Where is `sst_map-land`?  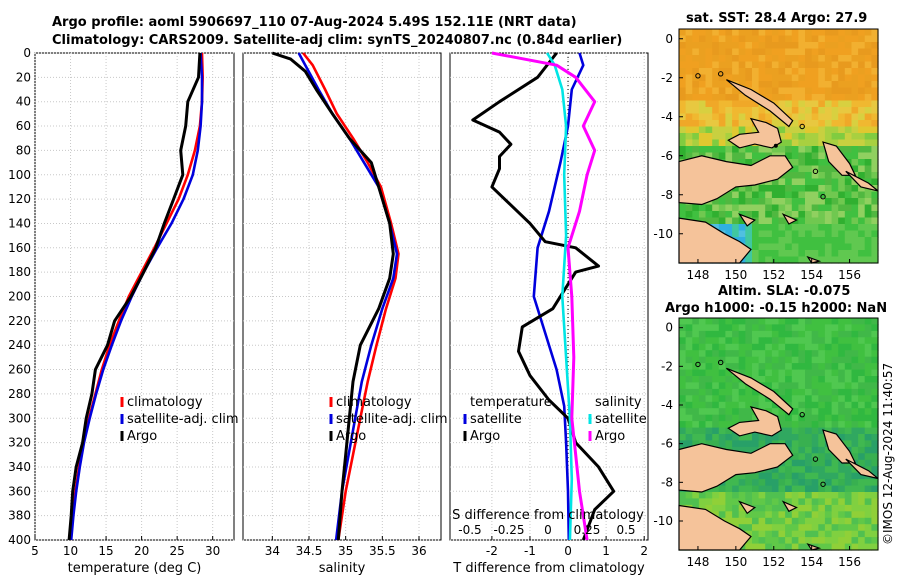
sst_map-land is located at coordinates (747, 220).